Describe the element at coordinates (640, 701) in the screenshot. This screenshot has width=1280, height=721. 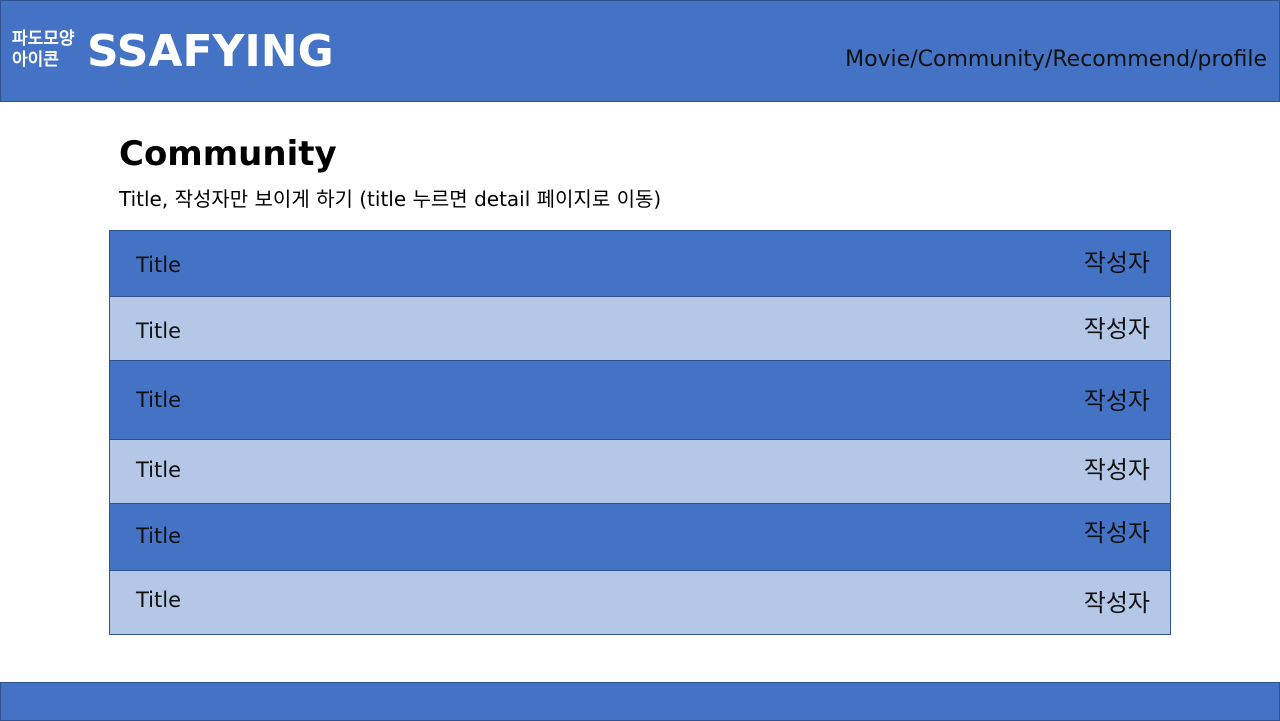
I see `footer-bar` at that location.